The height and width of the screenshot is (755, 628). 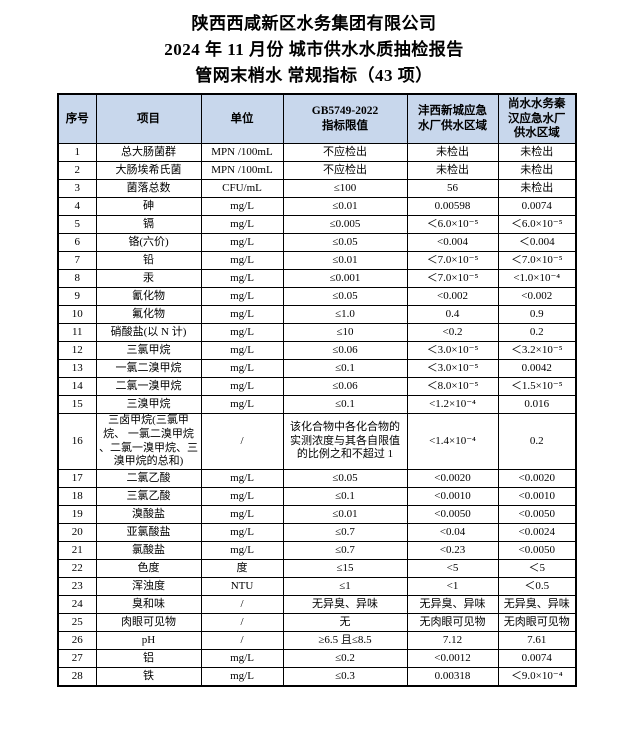 I want to click on item-name: 镉, so click(x=148, y=224).